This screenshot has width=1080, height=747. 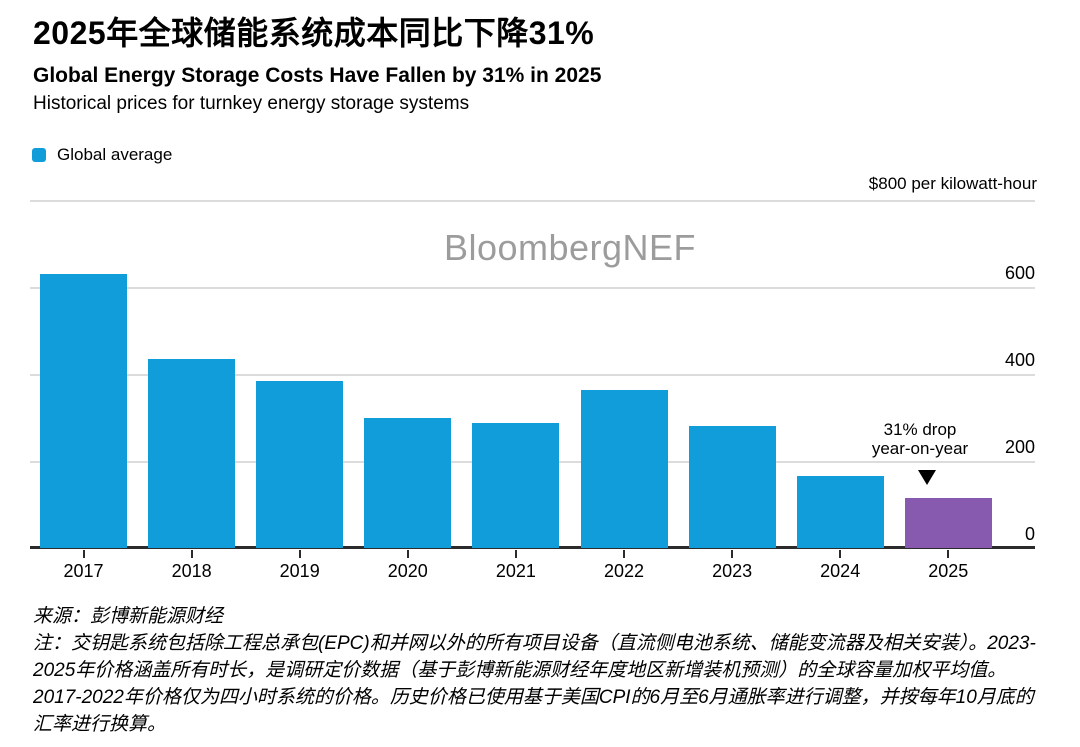 I want to click on x-axis-label-2024: 2024, so click(x=840, y=571).